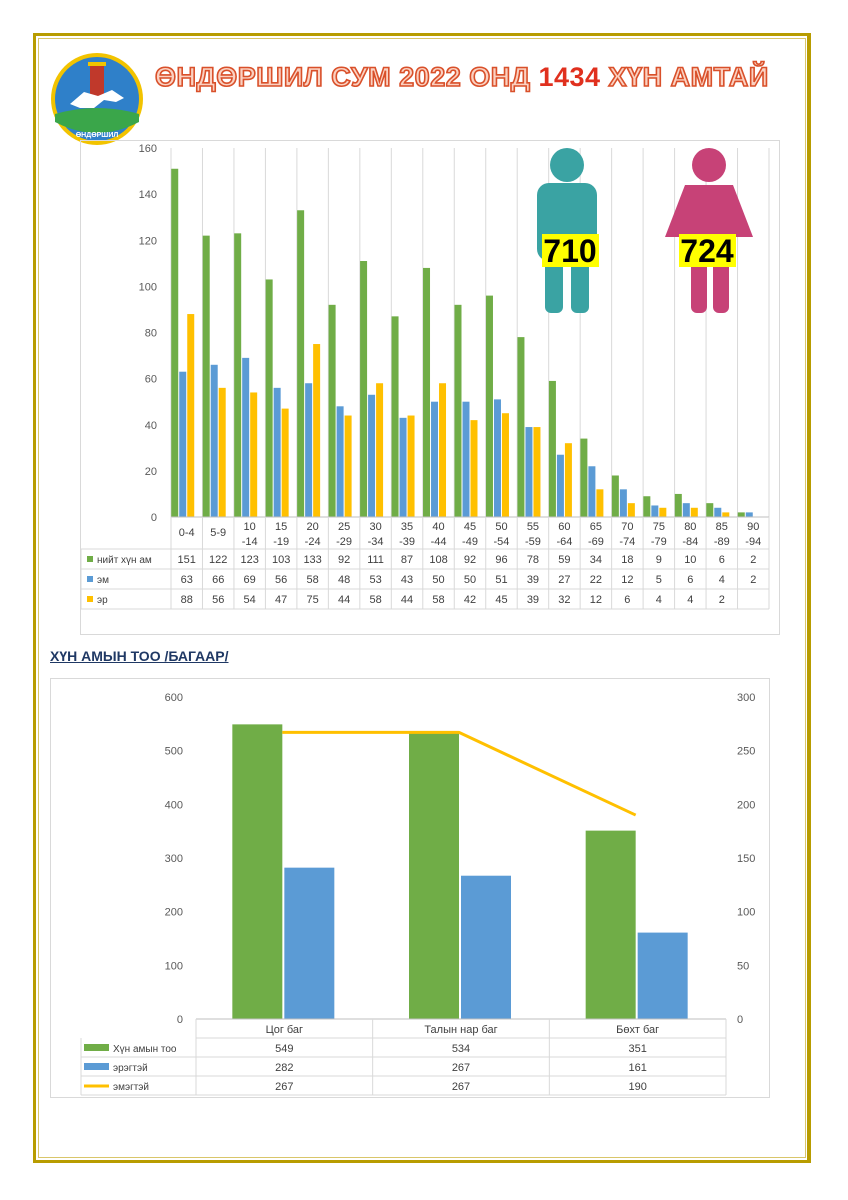 The height and width of the screenshot is (1200, 848). What do you see at coordinates (568, 230) in the screenshot?
I see `male-figure: 710` at bounding box center [568, 230].